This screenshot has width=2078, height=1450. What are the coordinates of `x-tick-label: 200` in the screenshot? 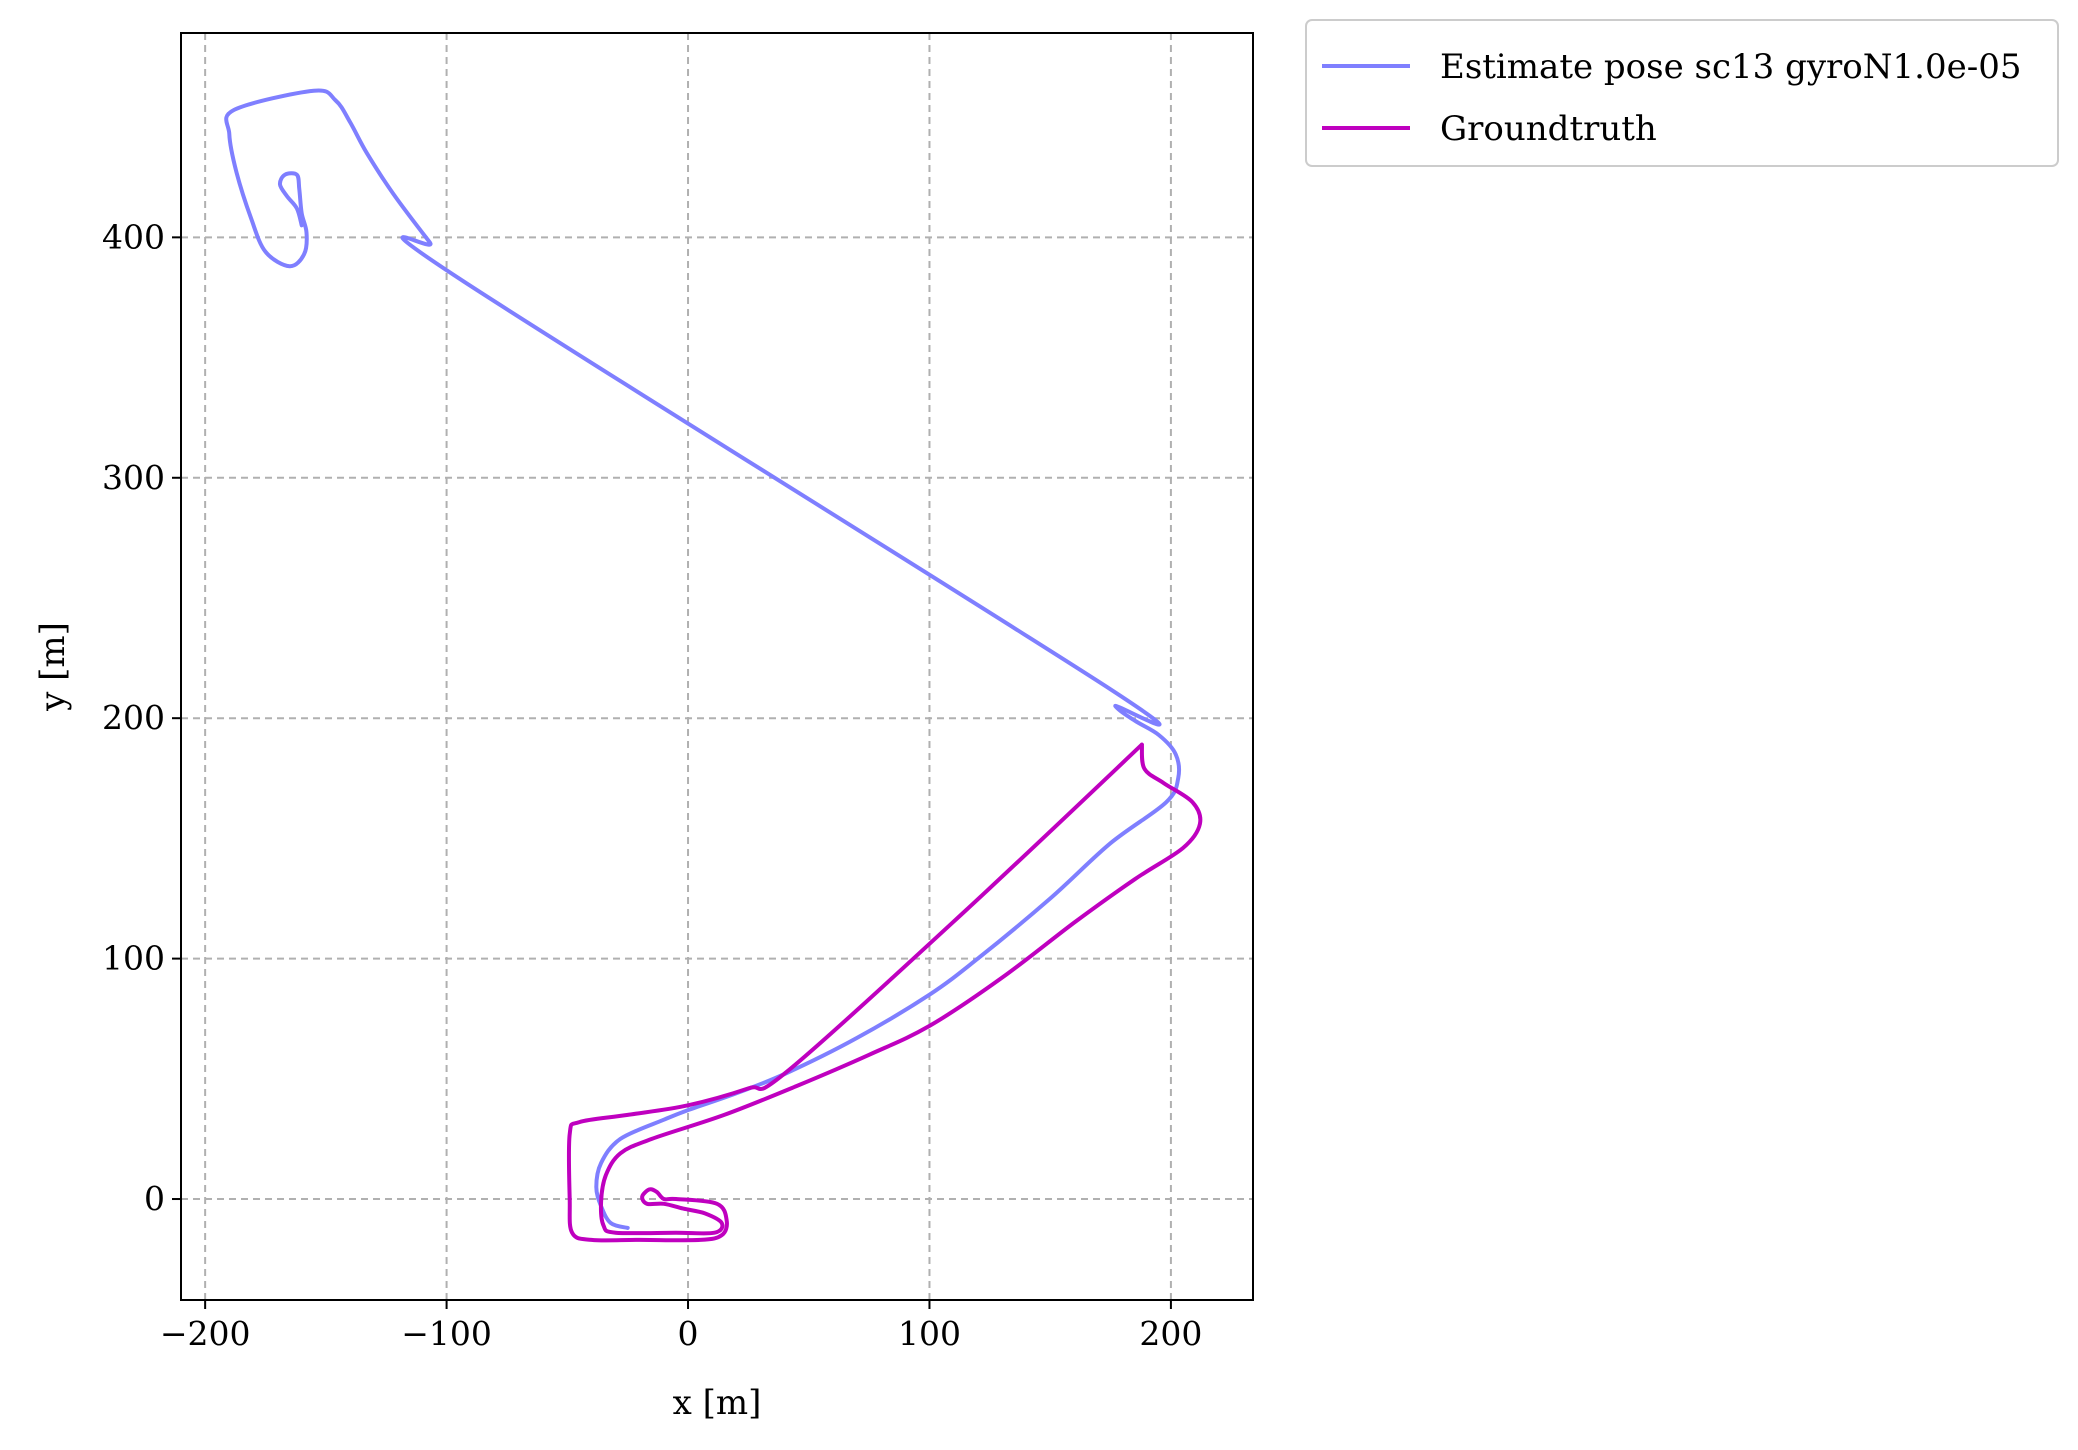 It's located at (1170, 1333).